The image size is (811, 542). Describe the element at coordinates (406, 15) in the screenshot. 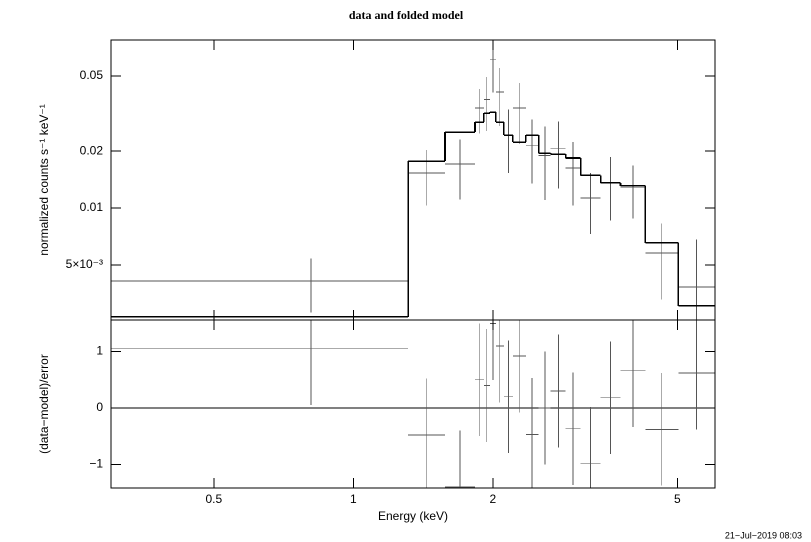

I see `chart-title: data and folded model` at that location.